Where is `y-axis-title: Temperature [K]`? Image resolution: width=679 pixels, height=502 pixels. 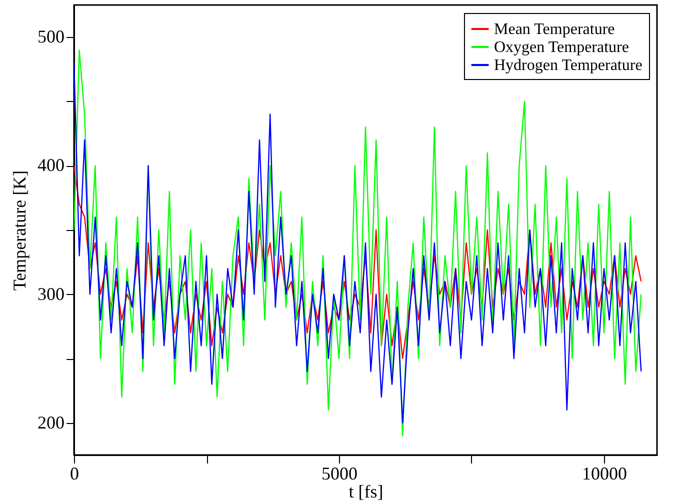 y-axis-title: Temperature [K] is located at coordinates (20, 230).